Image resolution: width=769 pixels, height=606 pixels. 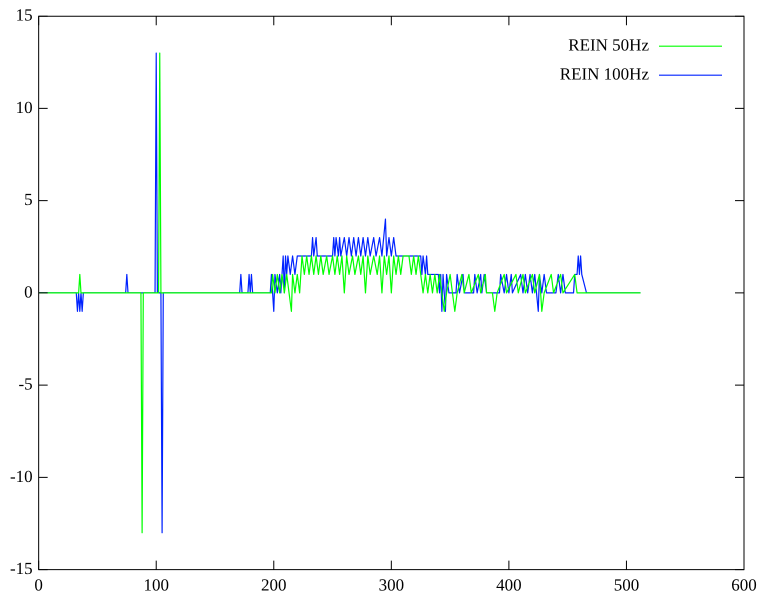 I want to click on y-tick-label: 5, so click(x=28, y=200).